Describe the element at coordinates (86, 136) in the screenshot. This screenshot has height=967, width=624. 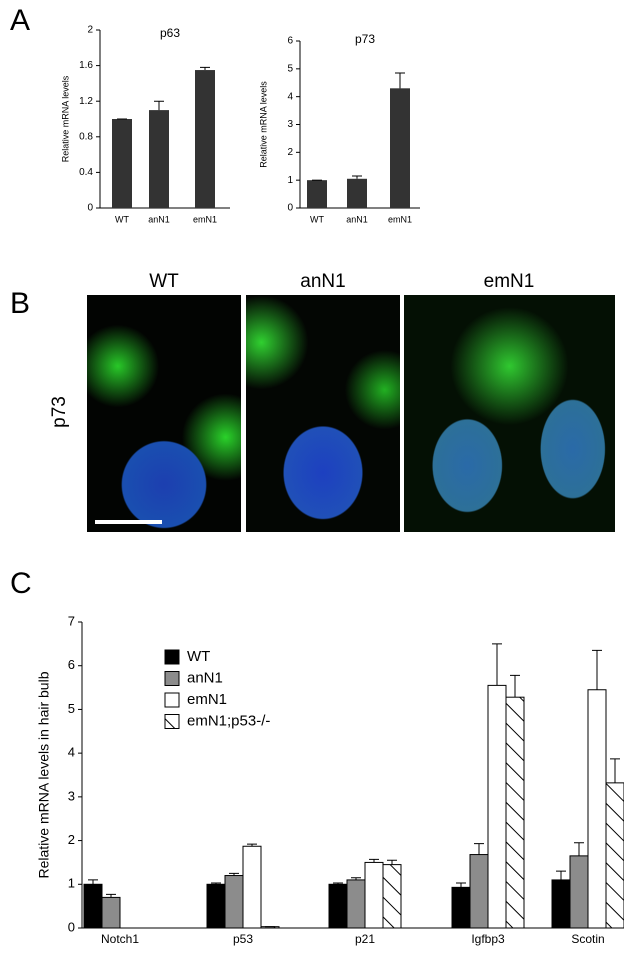
I see `y-tick-label: 0.8` at that location.